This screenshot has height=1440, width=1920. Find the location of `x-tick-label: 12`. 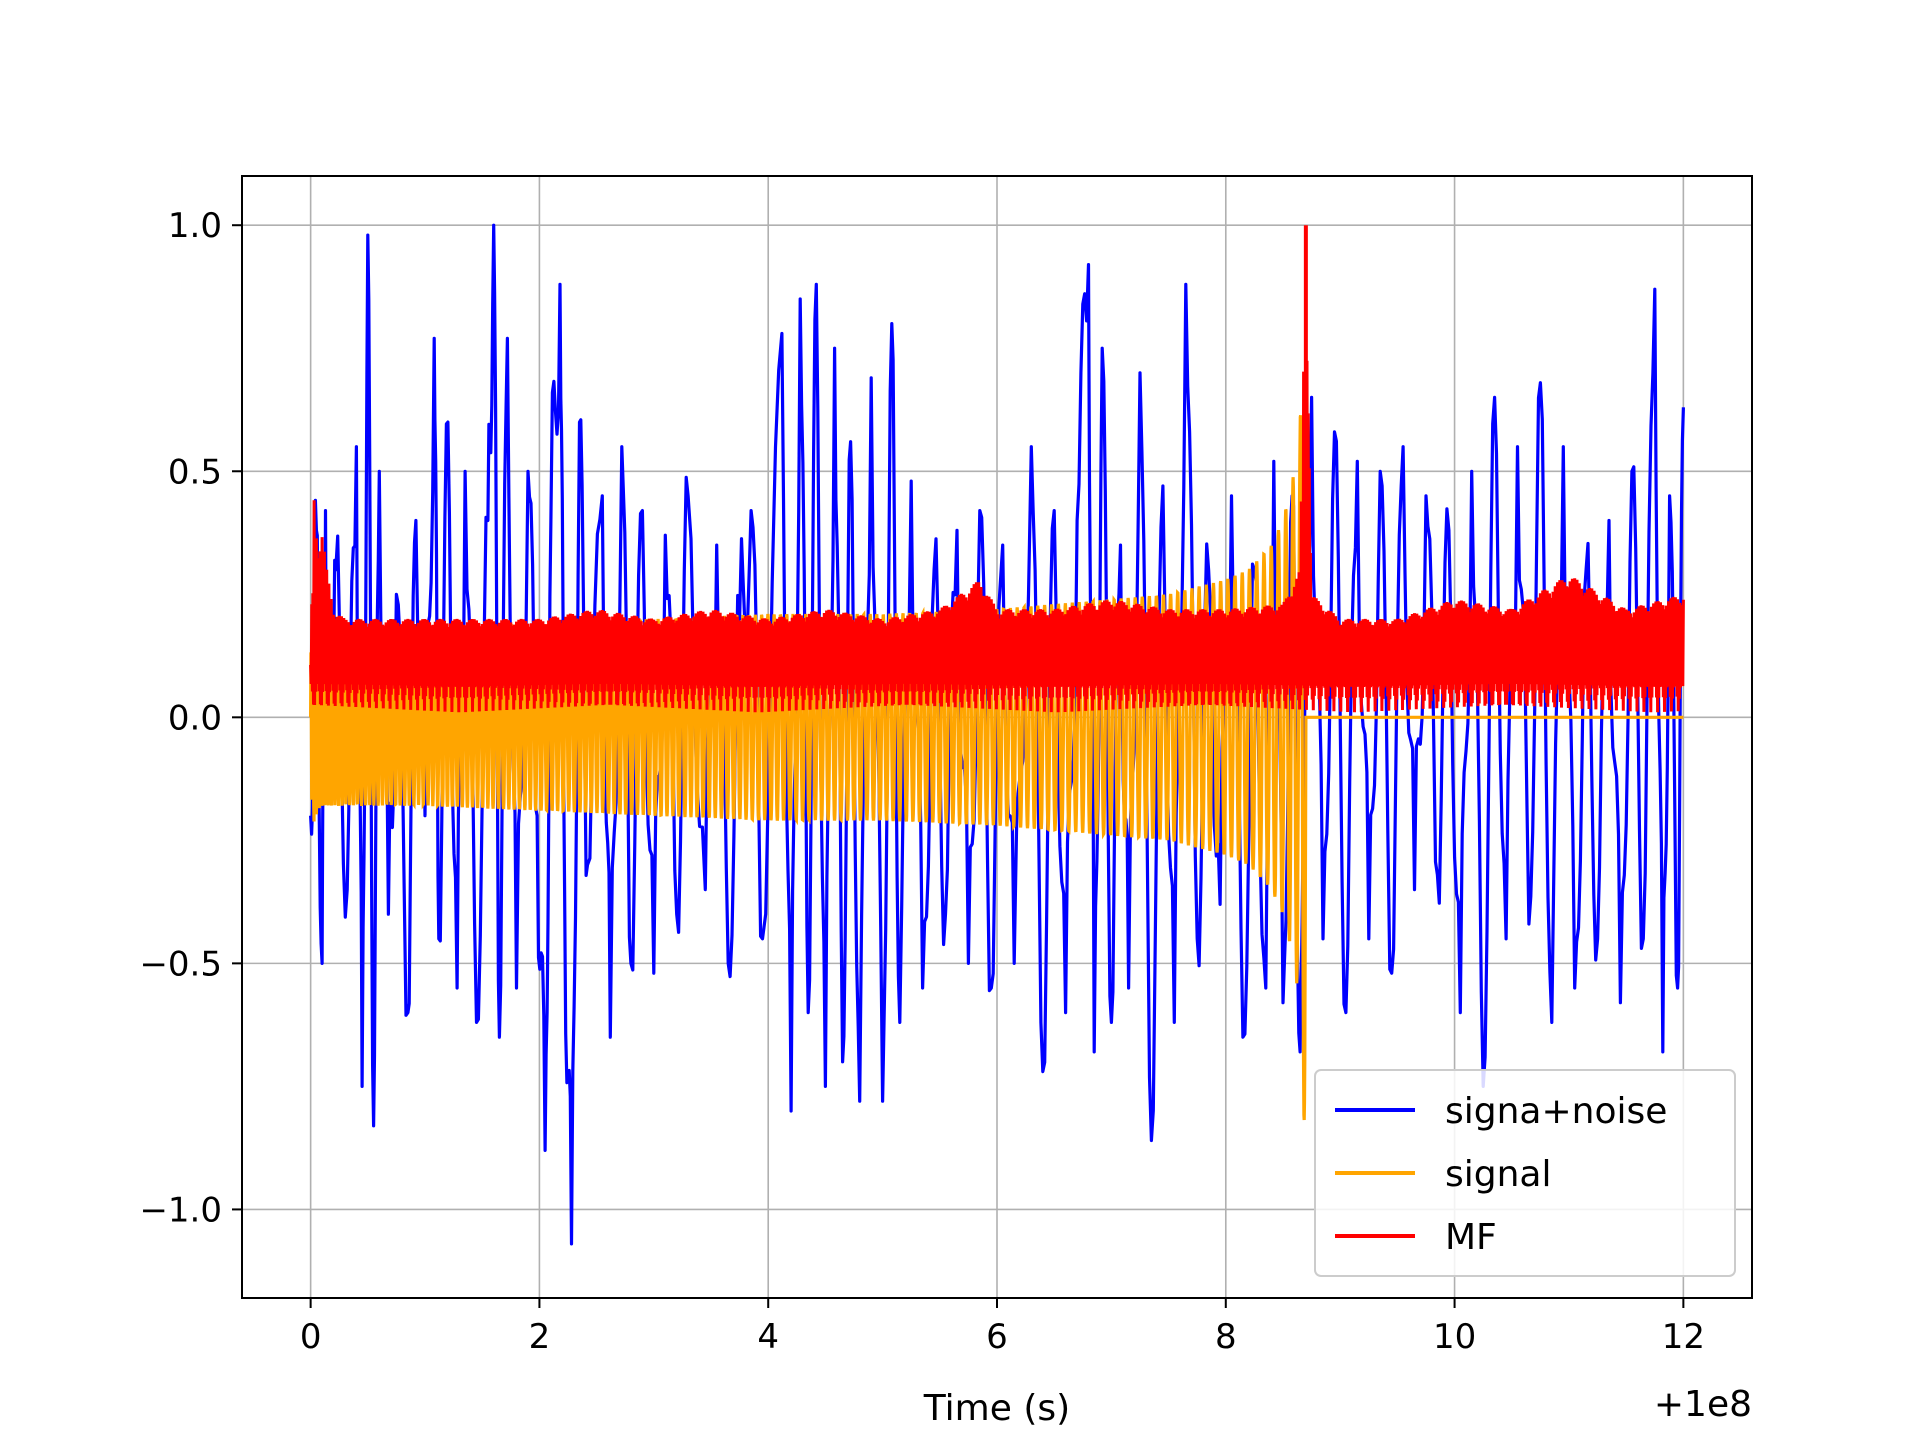

x-tick-label: 12 is located at coordinates (1683, 1337).